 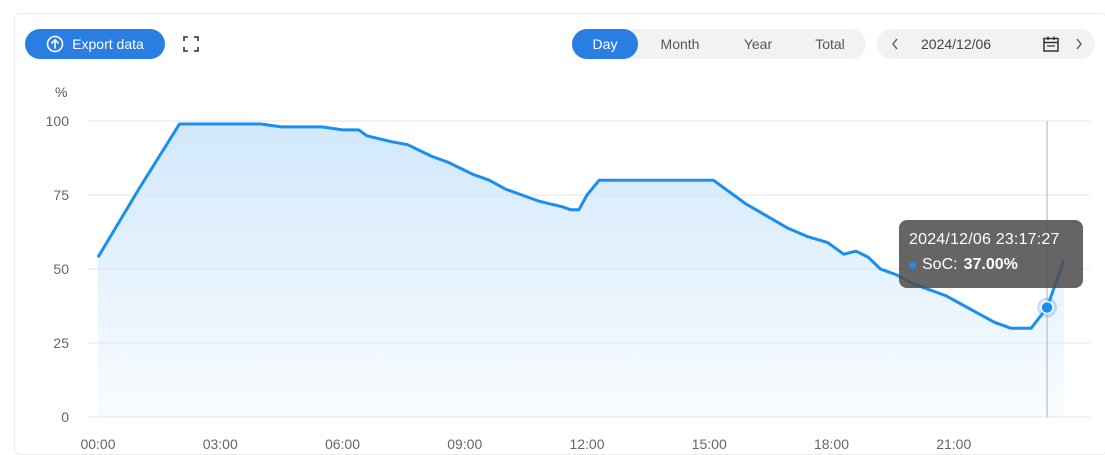 I want to click on tooltip-series-label: SoC:, so click(x=940, y=264).